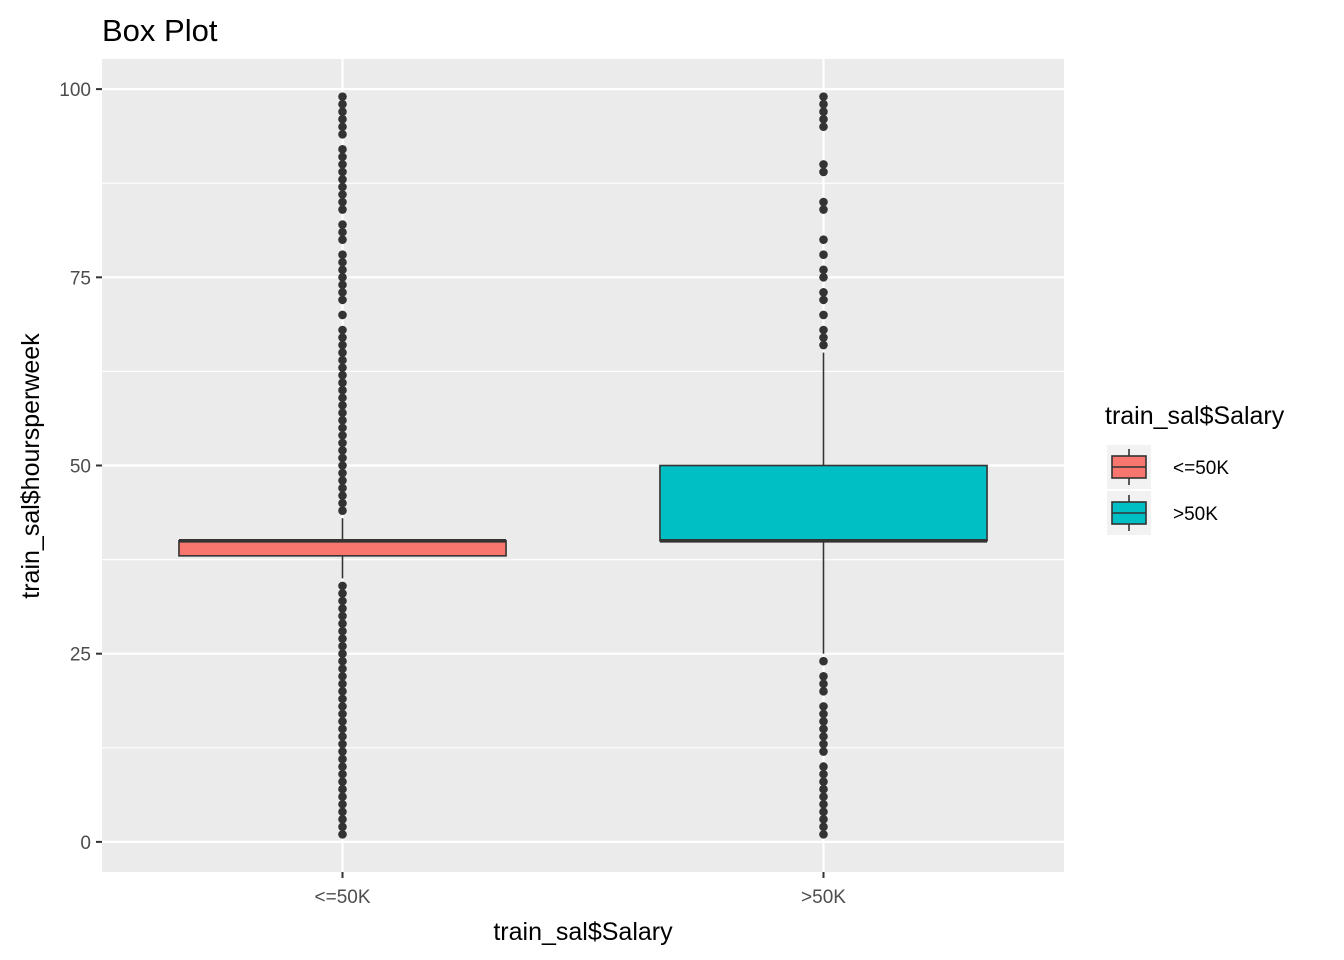 Image resolution: width=1344 pixels, height=960 pixels. What do you see at coordinates (31, 466) in the screenshot?
I see `y-axis-title: train_sal$hoursperweek` at bounding box center [31, 466].